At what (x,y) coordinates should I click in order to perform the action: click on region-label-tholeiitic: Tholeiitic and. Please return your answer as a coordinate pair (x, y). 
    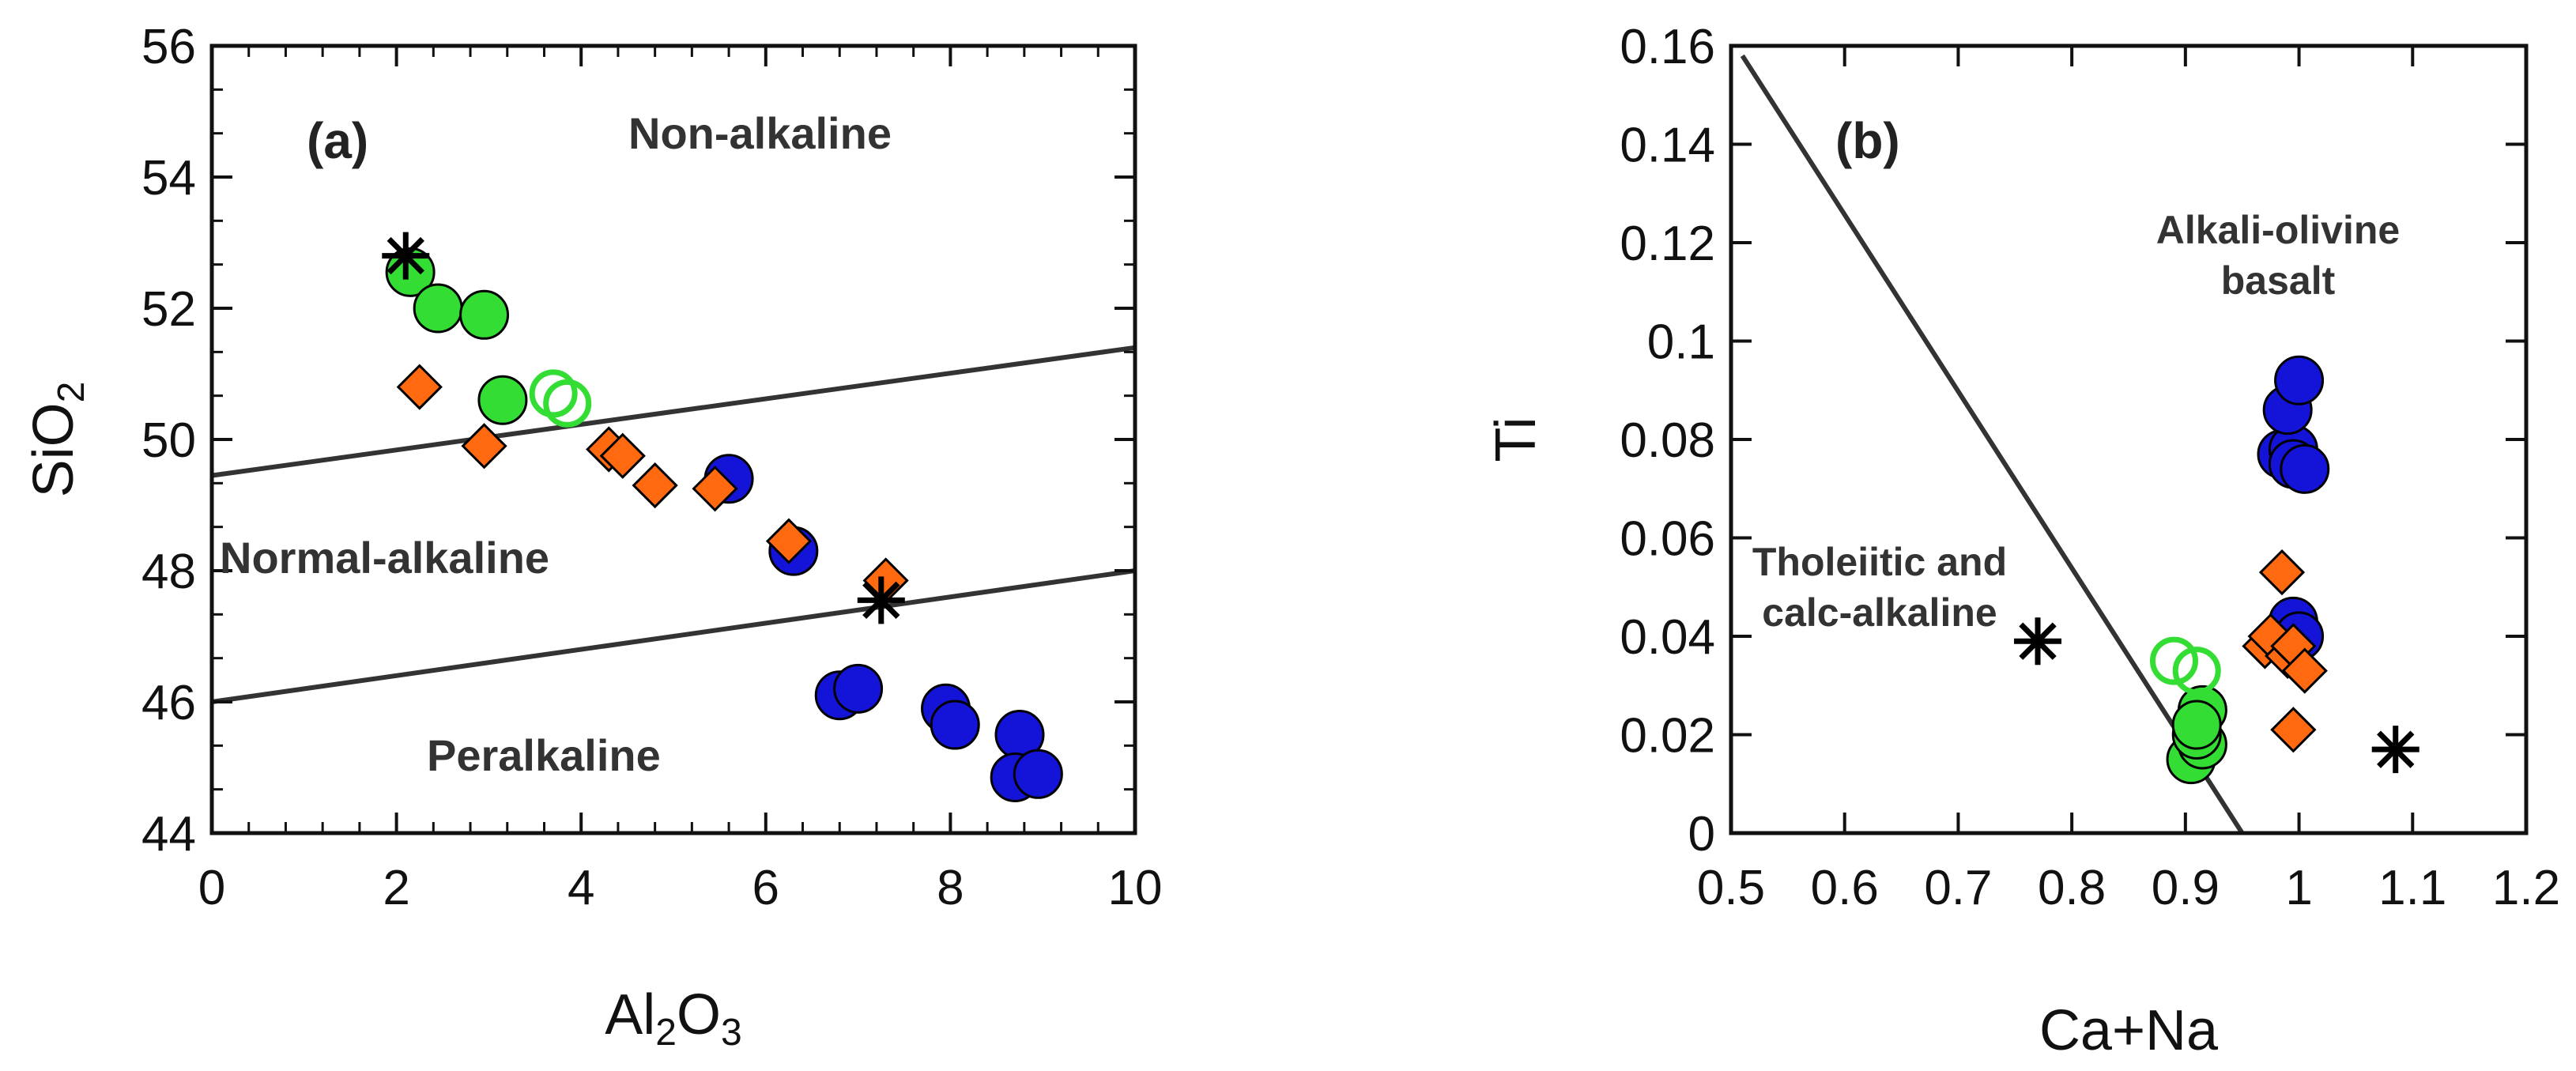
    Looking at the image, I should click on (1879, 562).